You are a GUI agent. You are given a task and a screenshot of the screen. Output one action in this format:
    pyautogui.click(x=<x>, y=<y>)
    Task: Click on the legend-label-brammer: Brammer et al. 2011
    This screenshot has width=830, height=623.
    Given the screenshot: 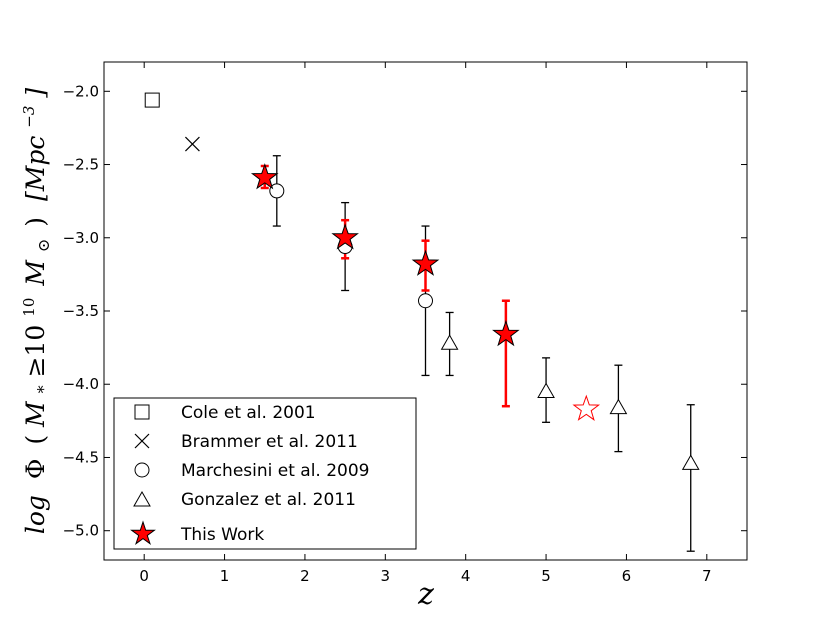 What is the action you would take?
    pyautogui.click(x=269, y=442)
    